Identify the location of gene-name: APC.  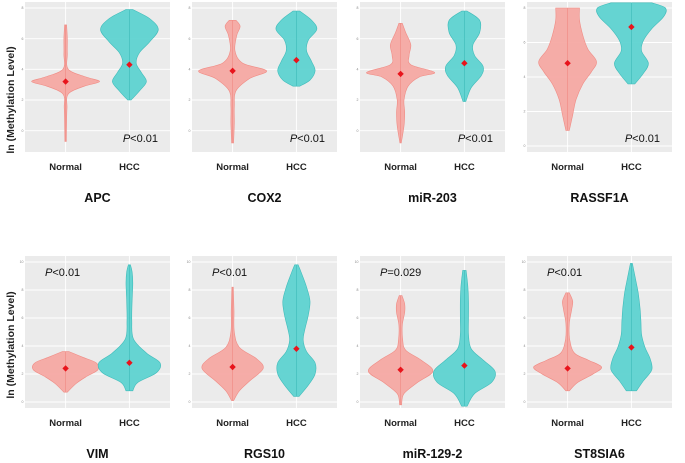
(97, 198).